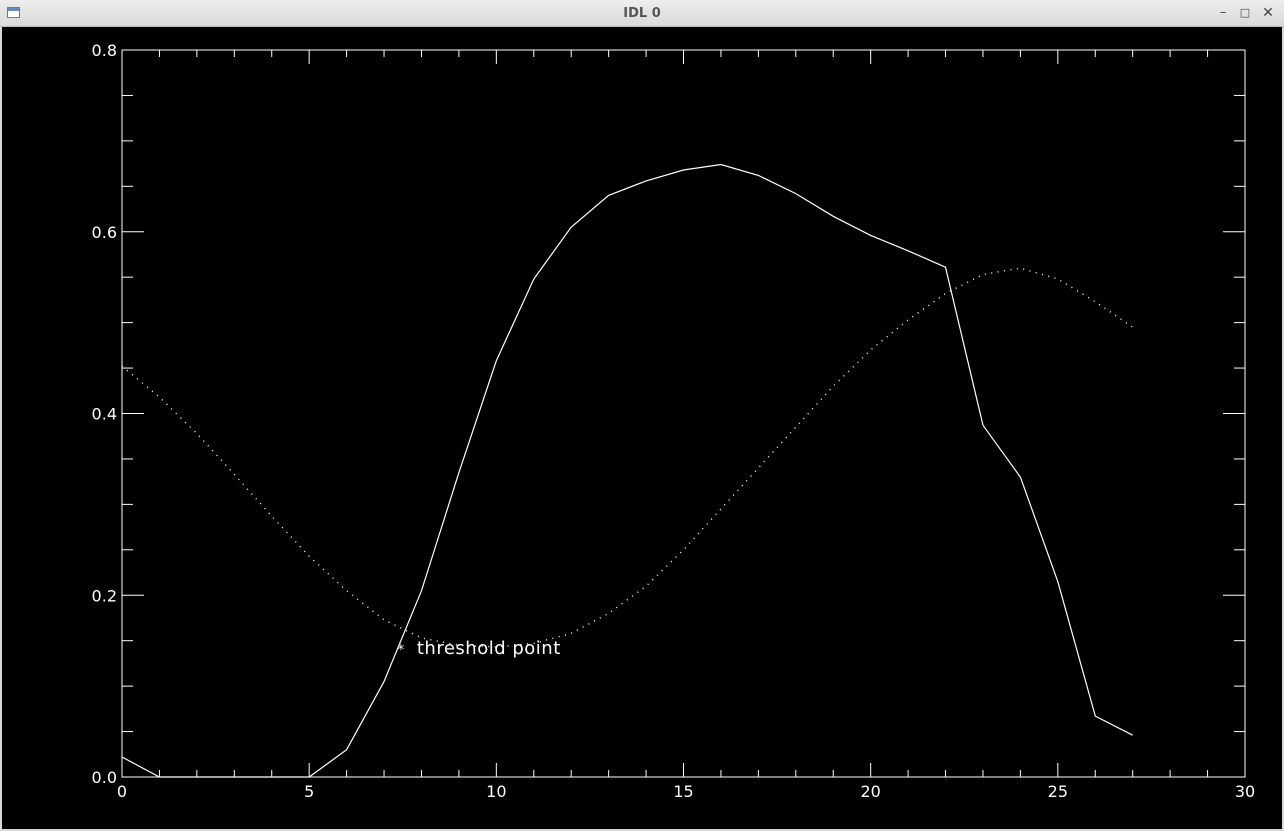  What do you see at coordinates (1058, 791) in the screenshot?
I see `x-tick-label: 25` at bounding box center [1058, 791].